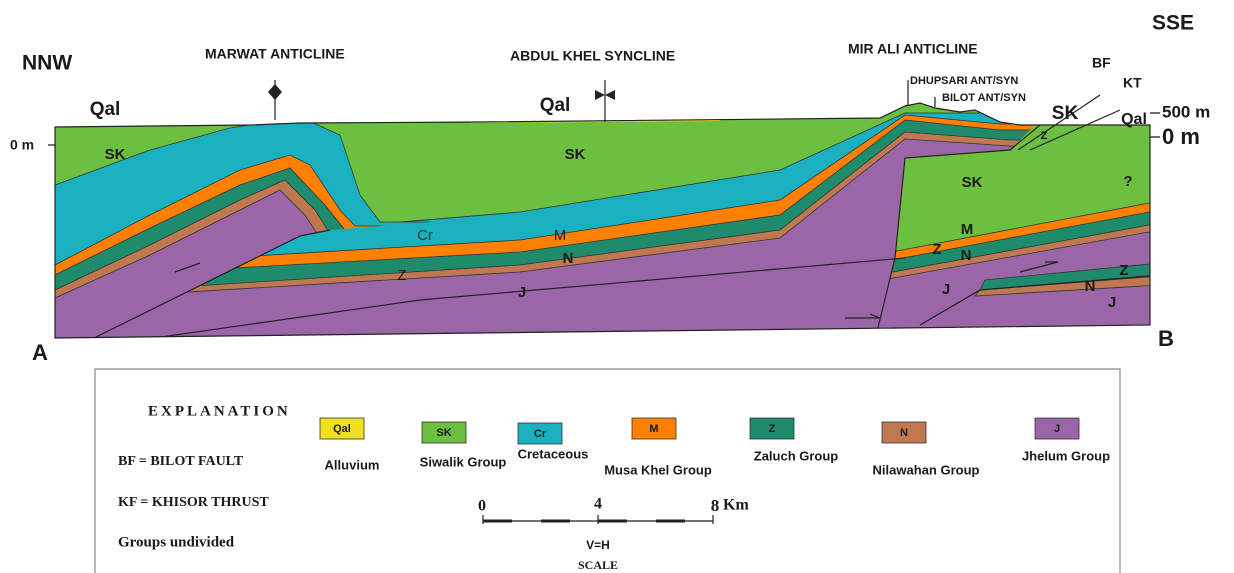  I want to click on legend-code: J, so click(1057, 429).